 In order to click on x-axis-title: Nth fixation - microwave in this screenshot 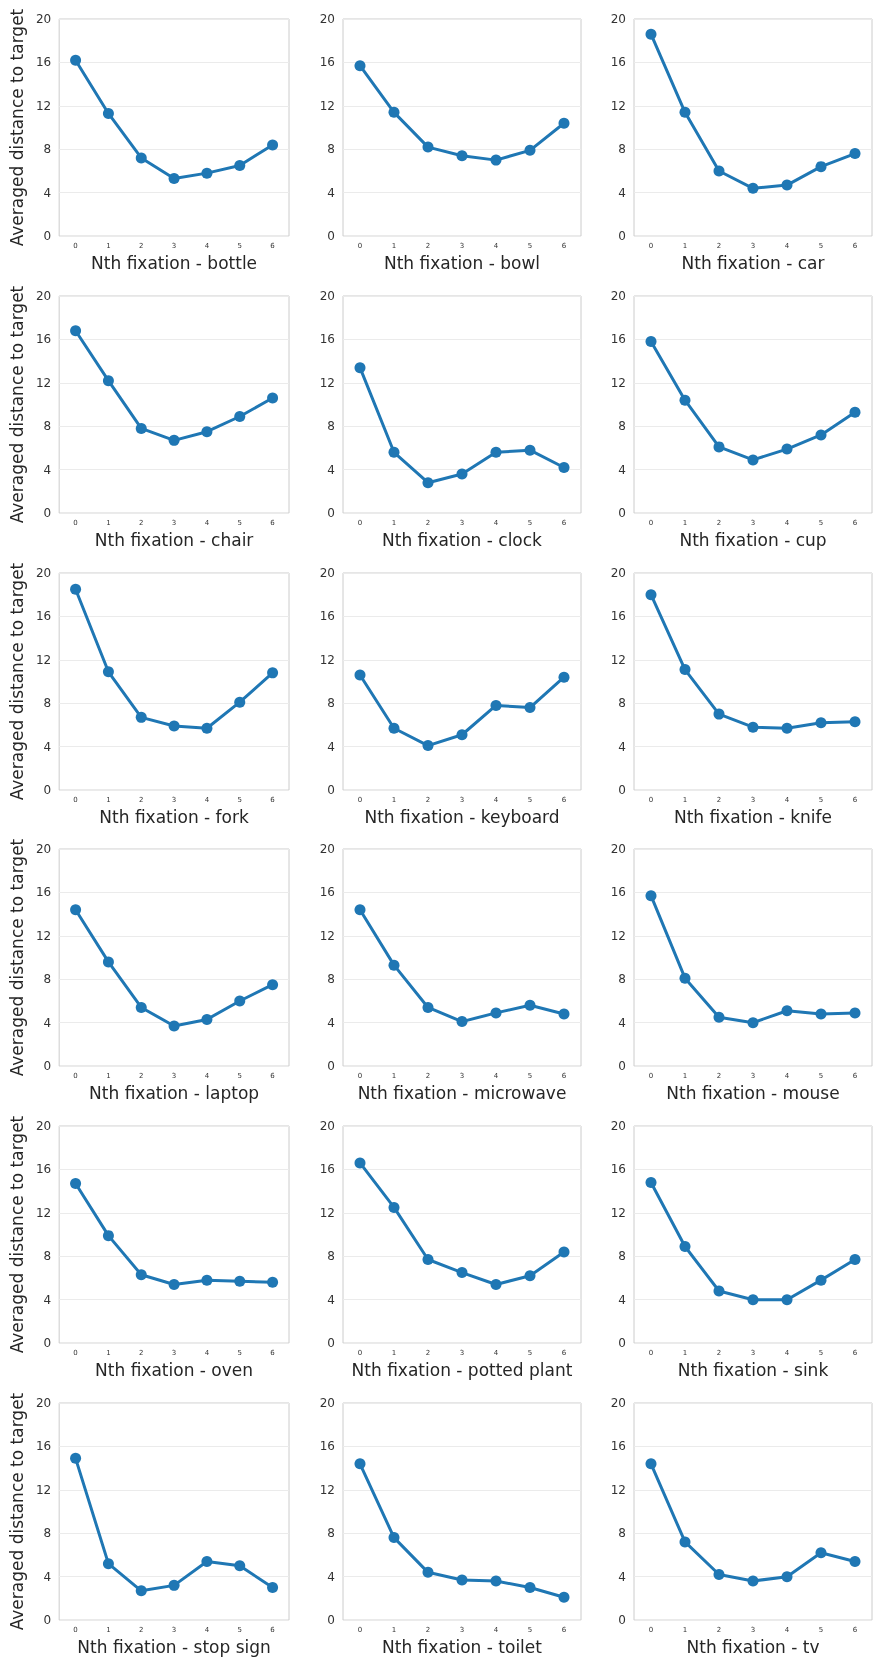, I will do `click(462, 1092)`.